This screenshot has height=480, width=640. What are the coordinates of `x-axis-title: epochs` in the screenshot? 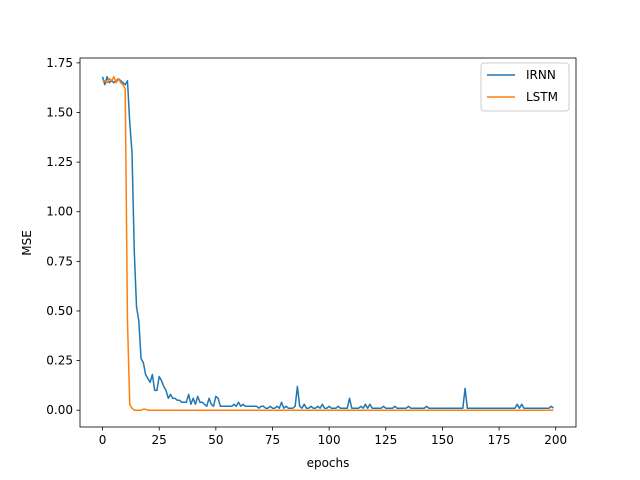 It's located at (328, 463).